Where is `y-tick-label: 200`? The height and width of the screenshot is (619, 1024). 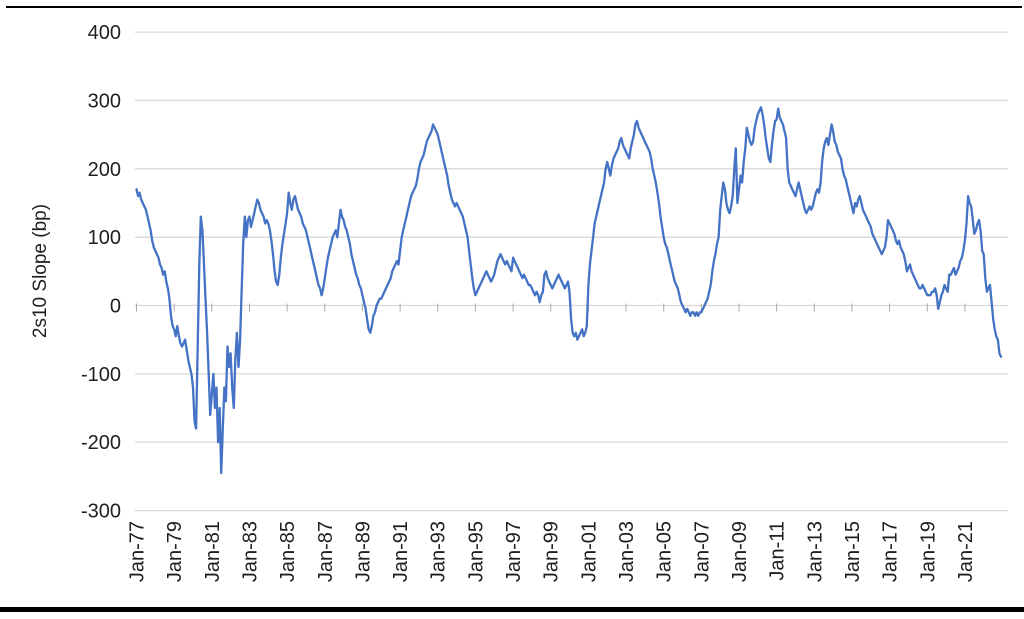
y-tick-label: 200 is located at coordinates (104, 170).